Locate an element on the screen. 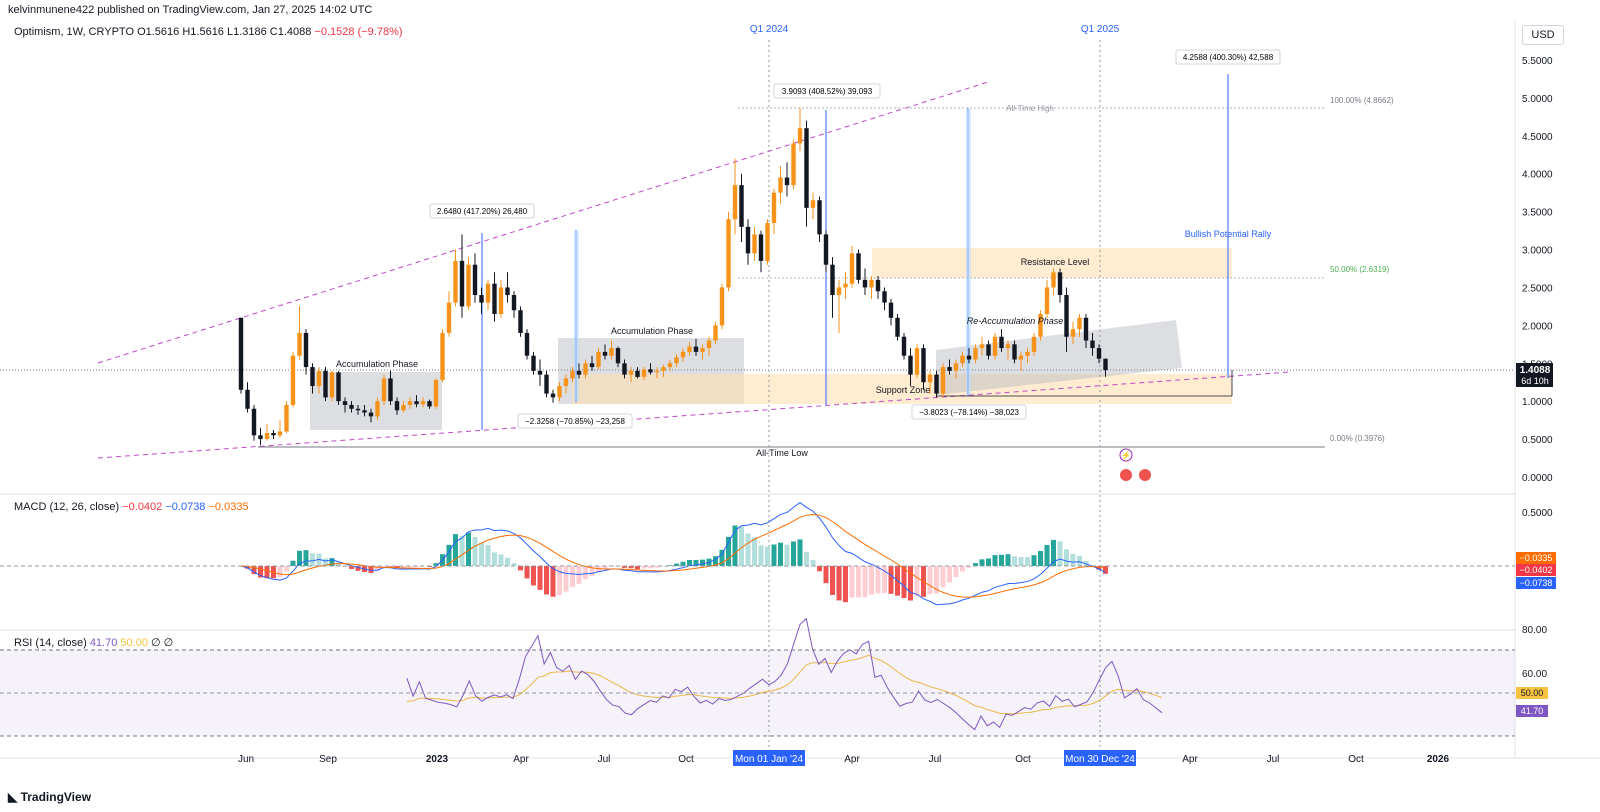 The width and height of the screenshot is (1600, 812). accumulation-label-2: Accumulation Phase is located at coordinates (652, 331).